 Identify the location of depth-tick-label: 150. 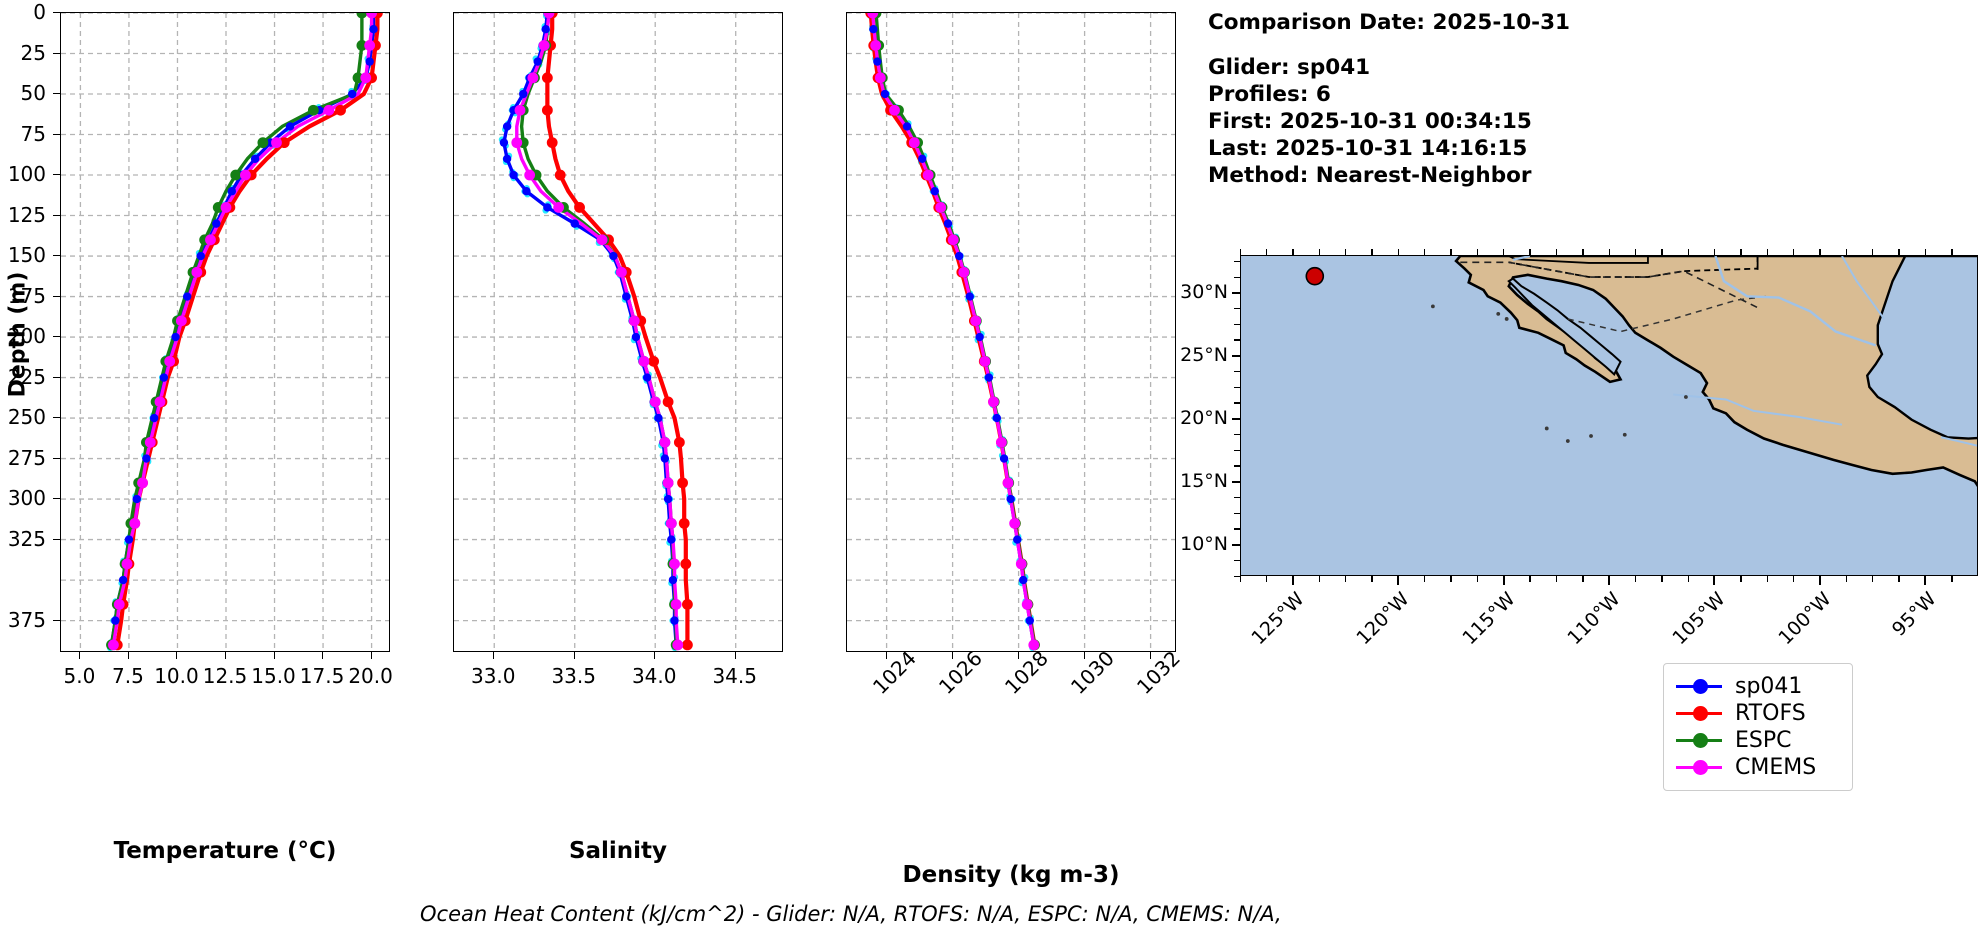
(26, 255).